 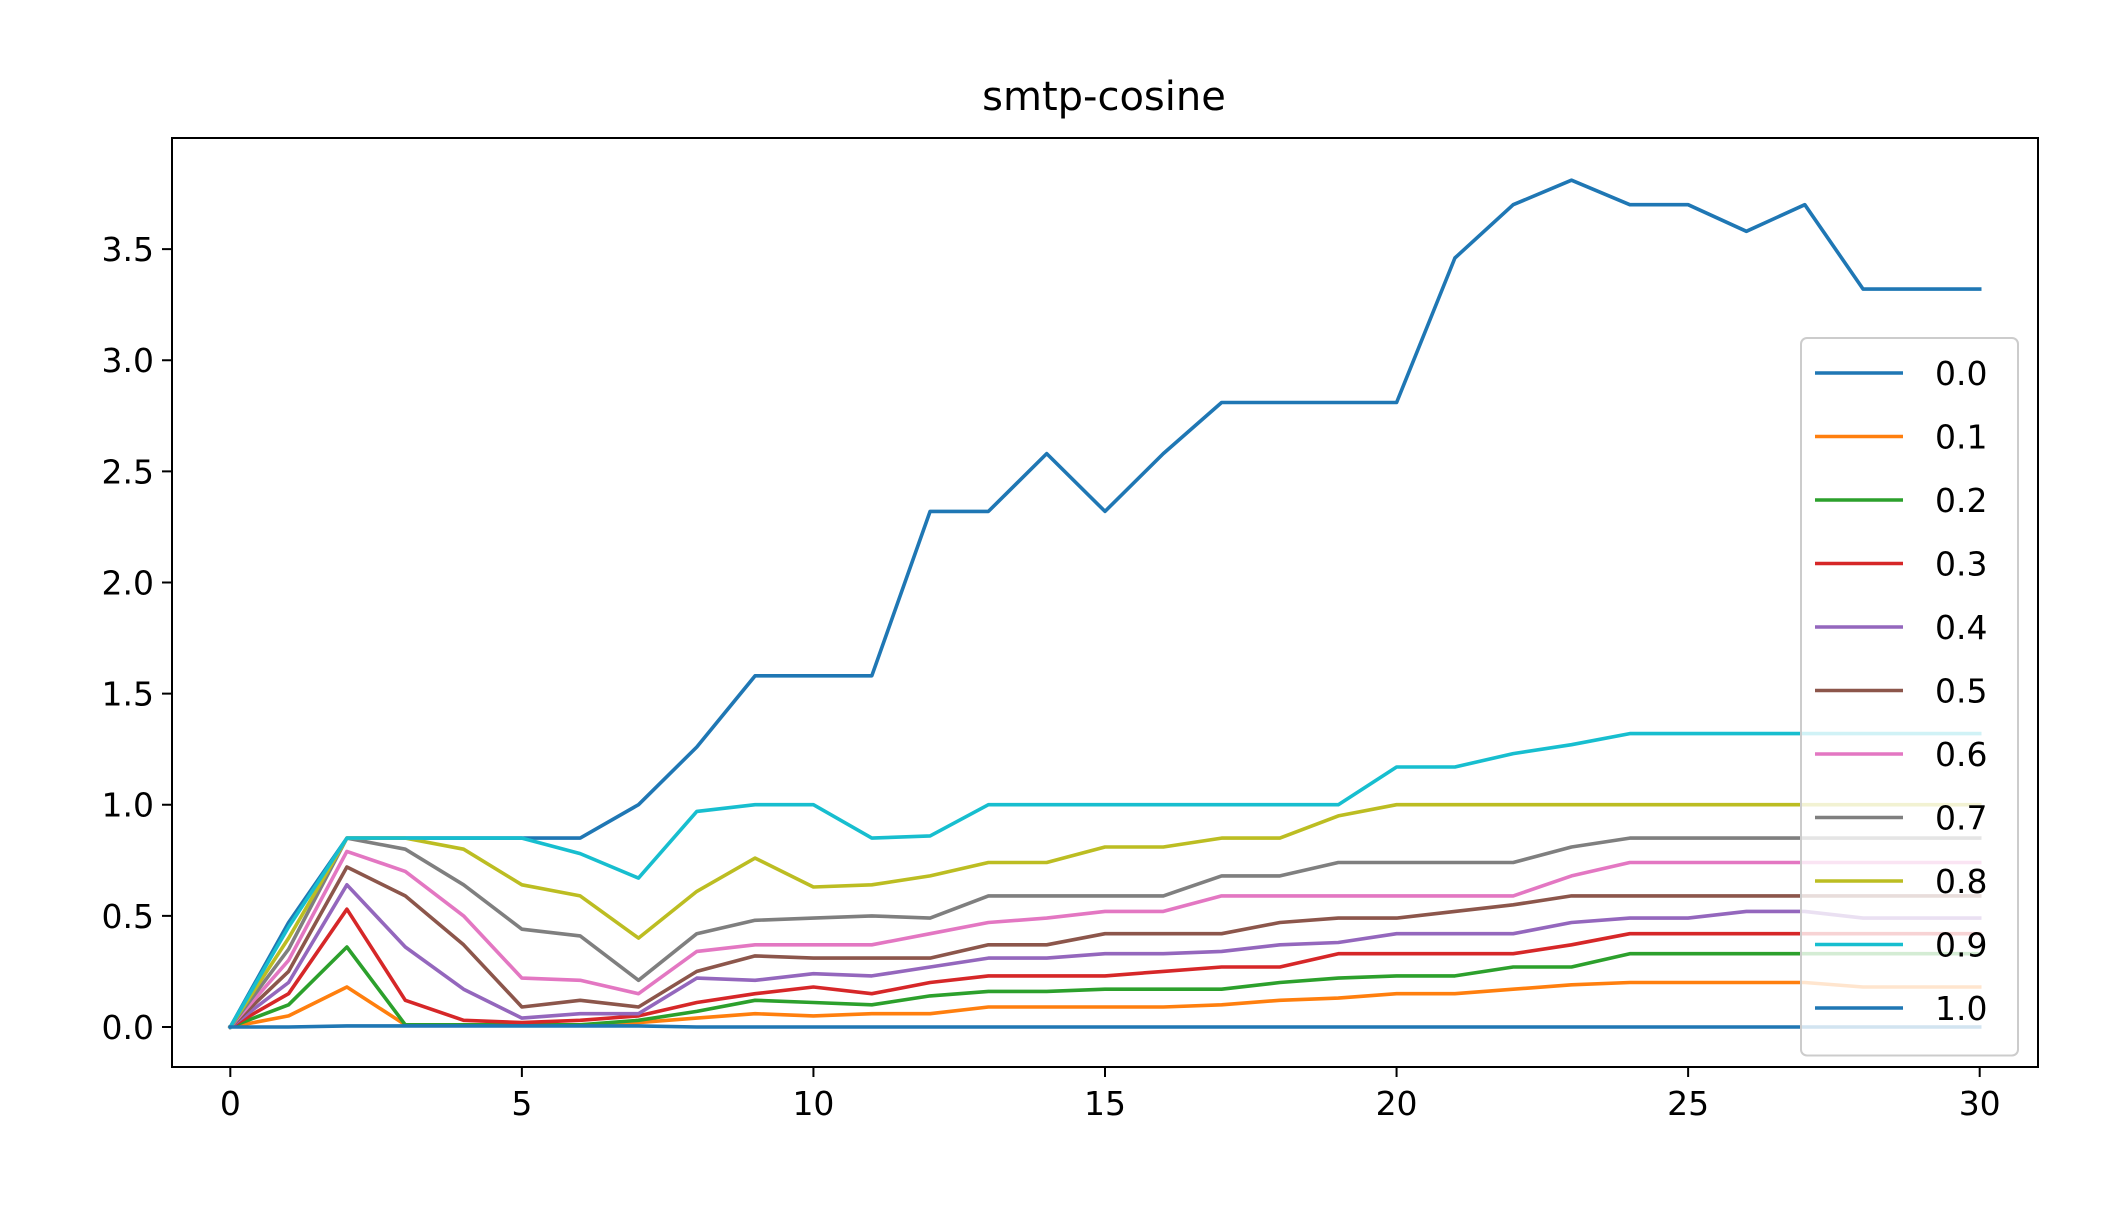 What do you see at coordinates (1961, 627) in the screenshot?
I see `legend-label: 0.4` at bounding box center [1961, 627].